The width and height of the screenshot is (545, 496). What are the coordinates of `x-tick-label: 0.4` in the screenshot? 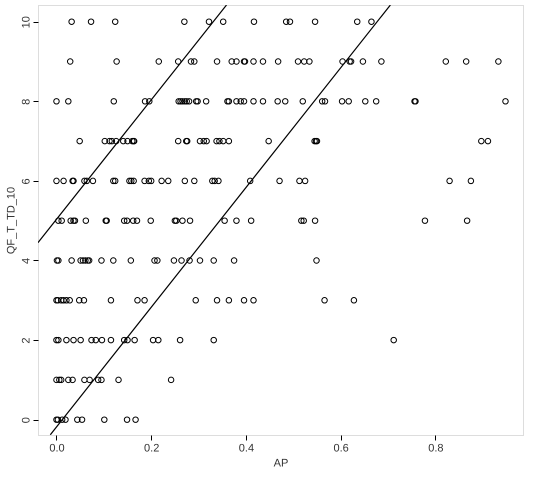 It's located at (246, 448).